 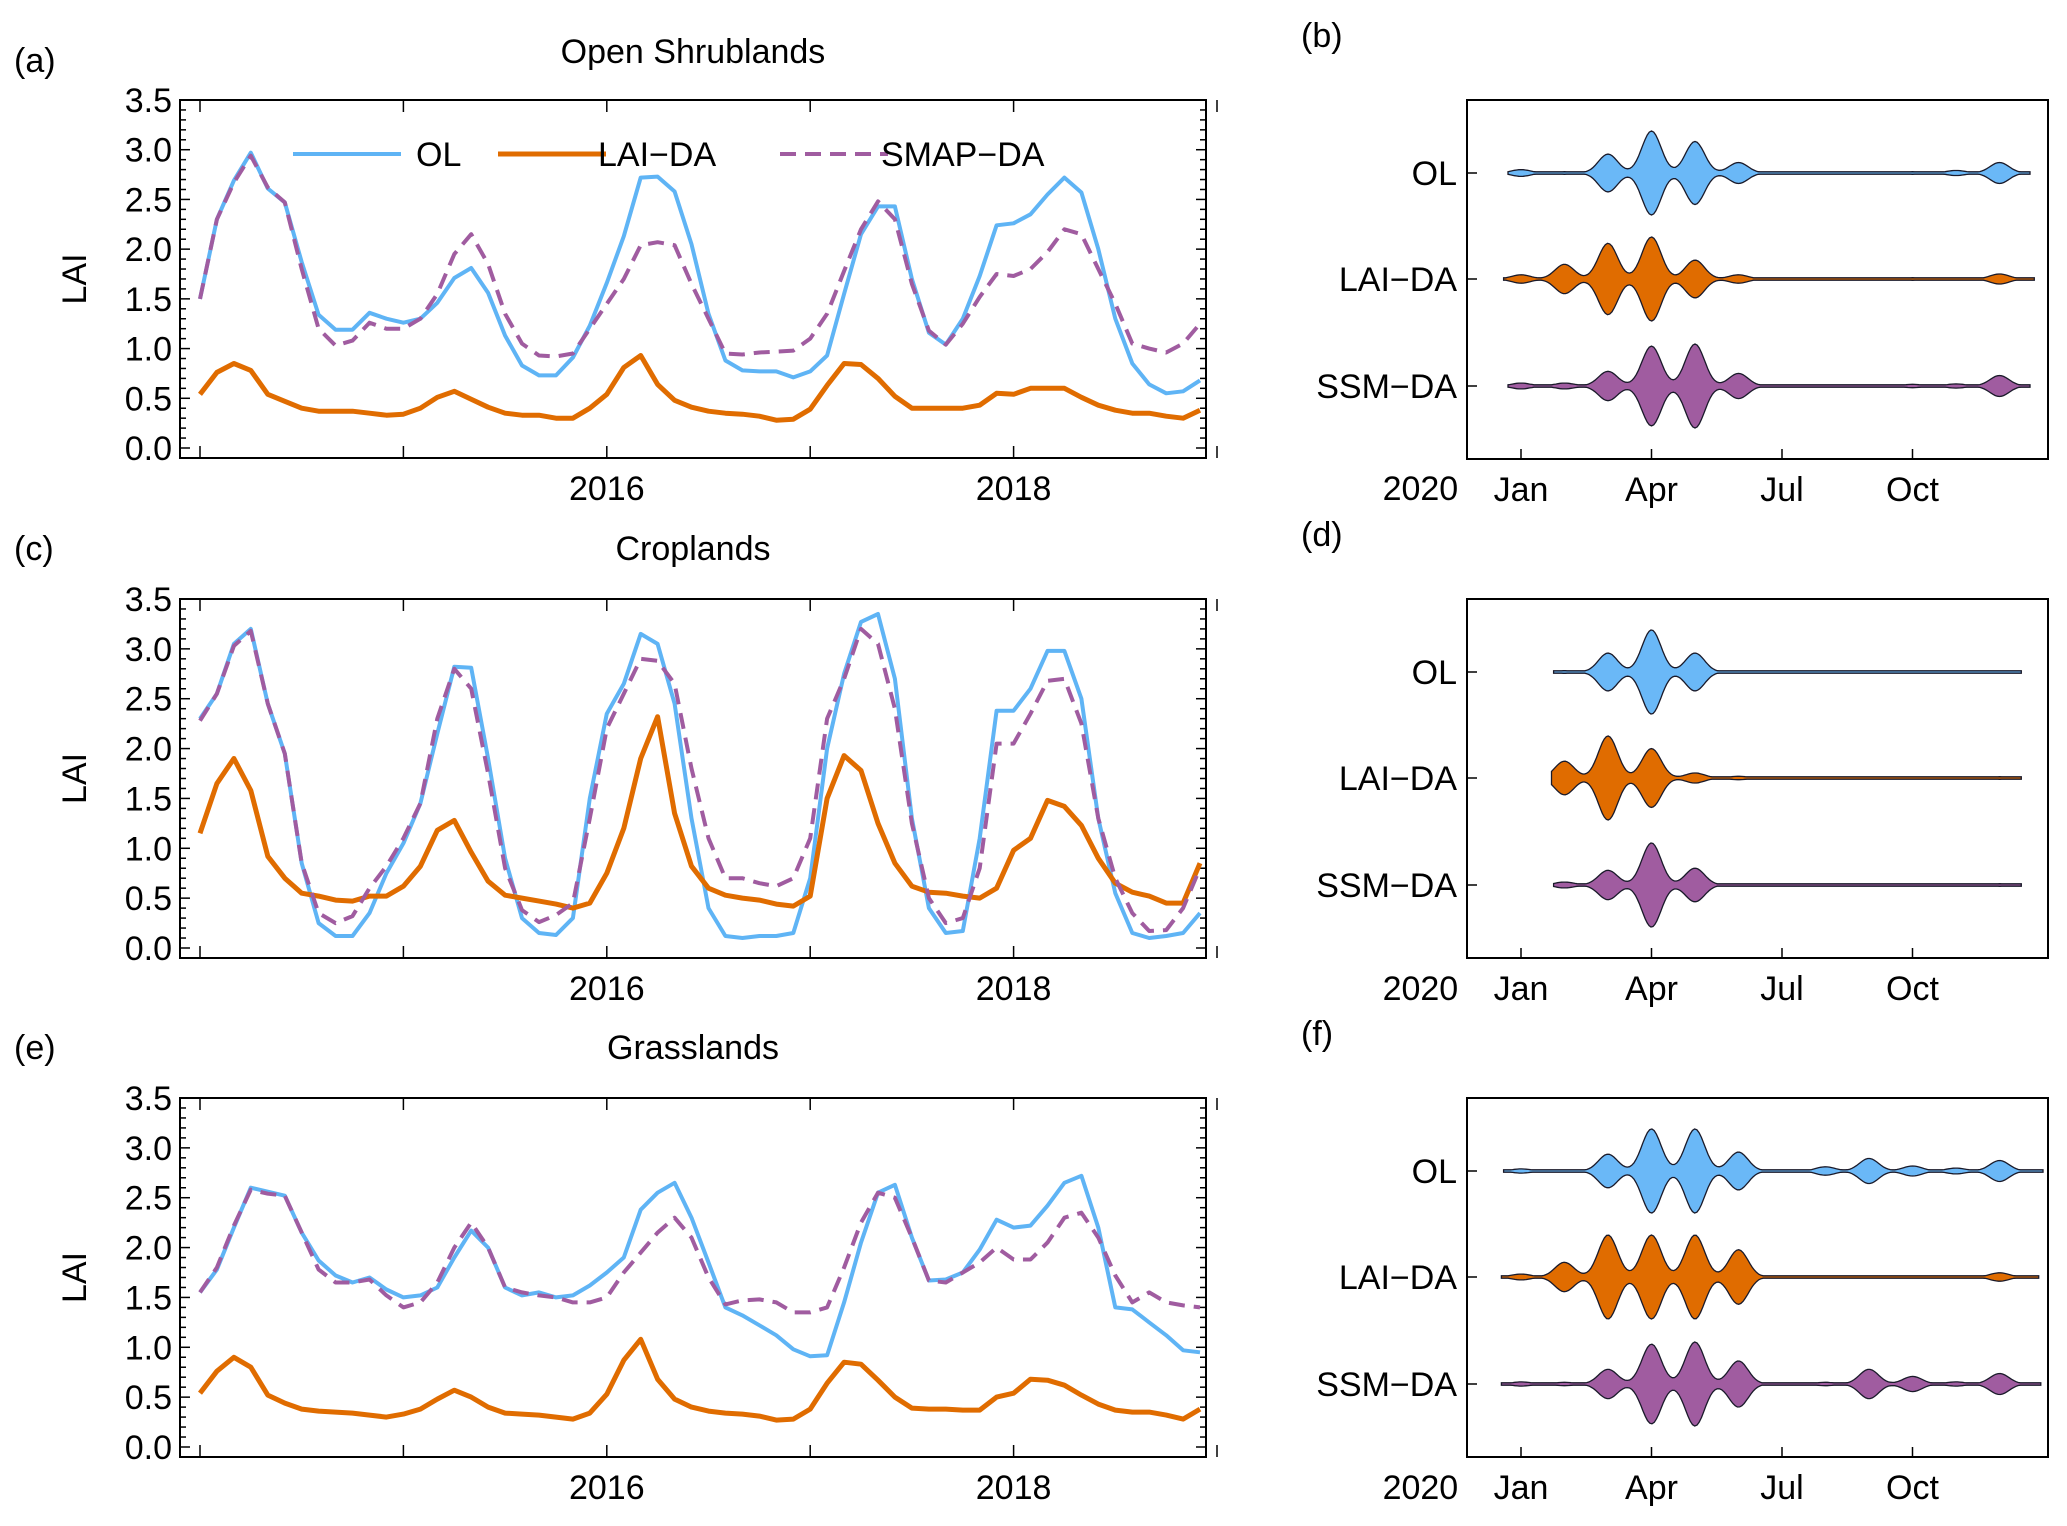 I want to click on violin-panel-f: (f) OL LAI−DA SSM−DA Jan Apr Jul Oct, so click(x=1675, y=1261).